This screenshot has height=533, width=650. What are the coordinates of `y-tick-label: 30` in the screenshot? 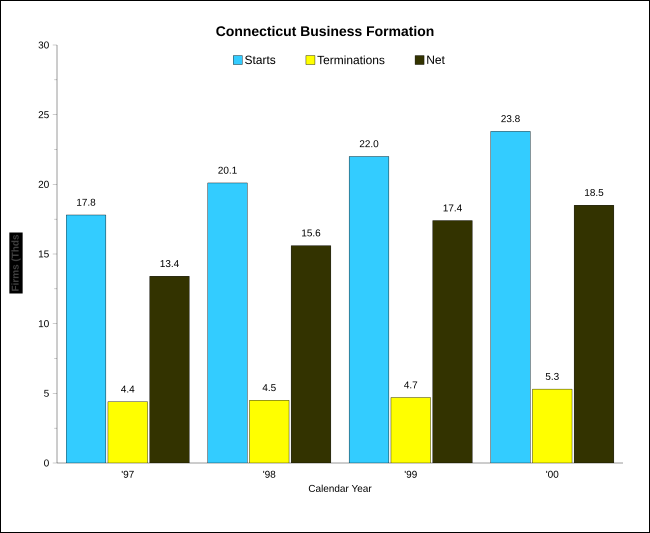 It's located at (43, 45).